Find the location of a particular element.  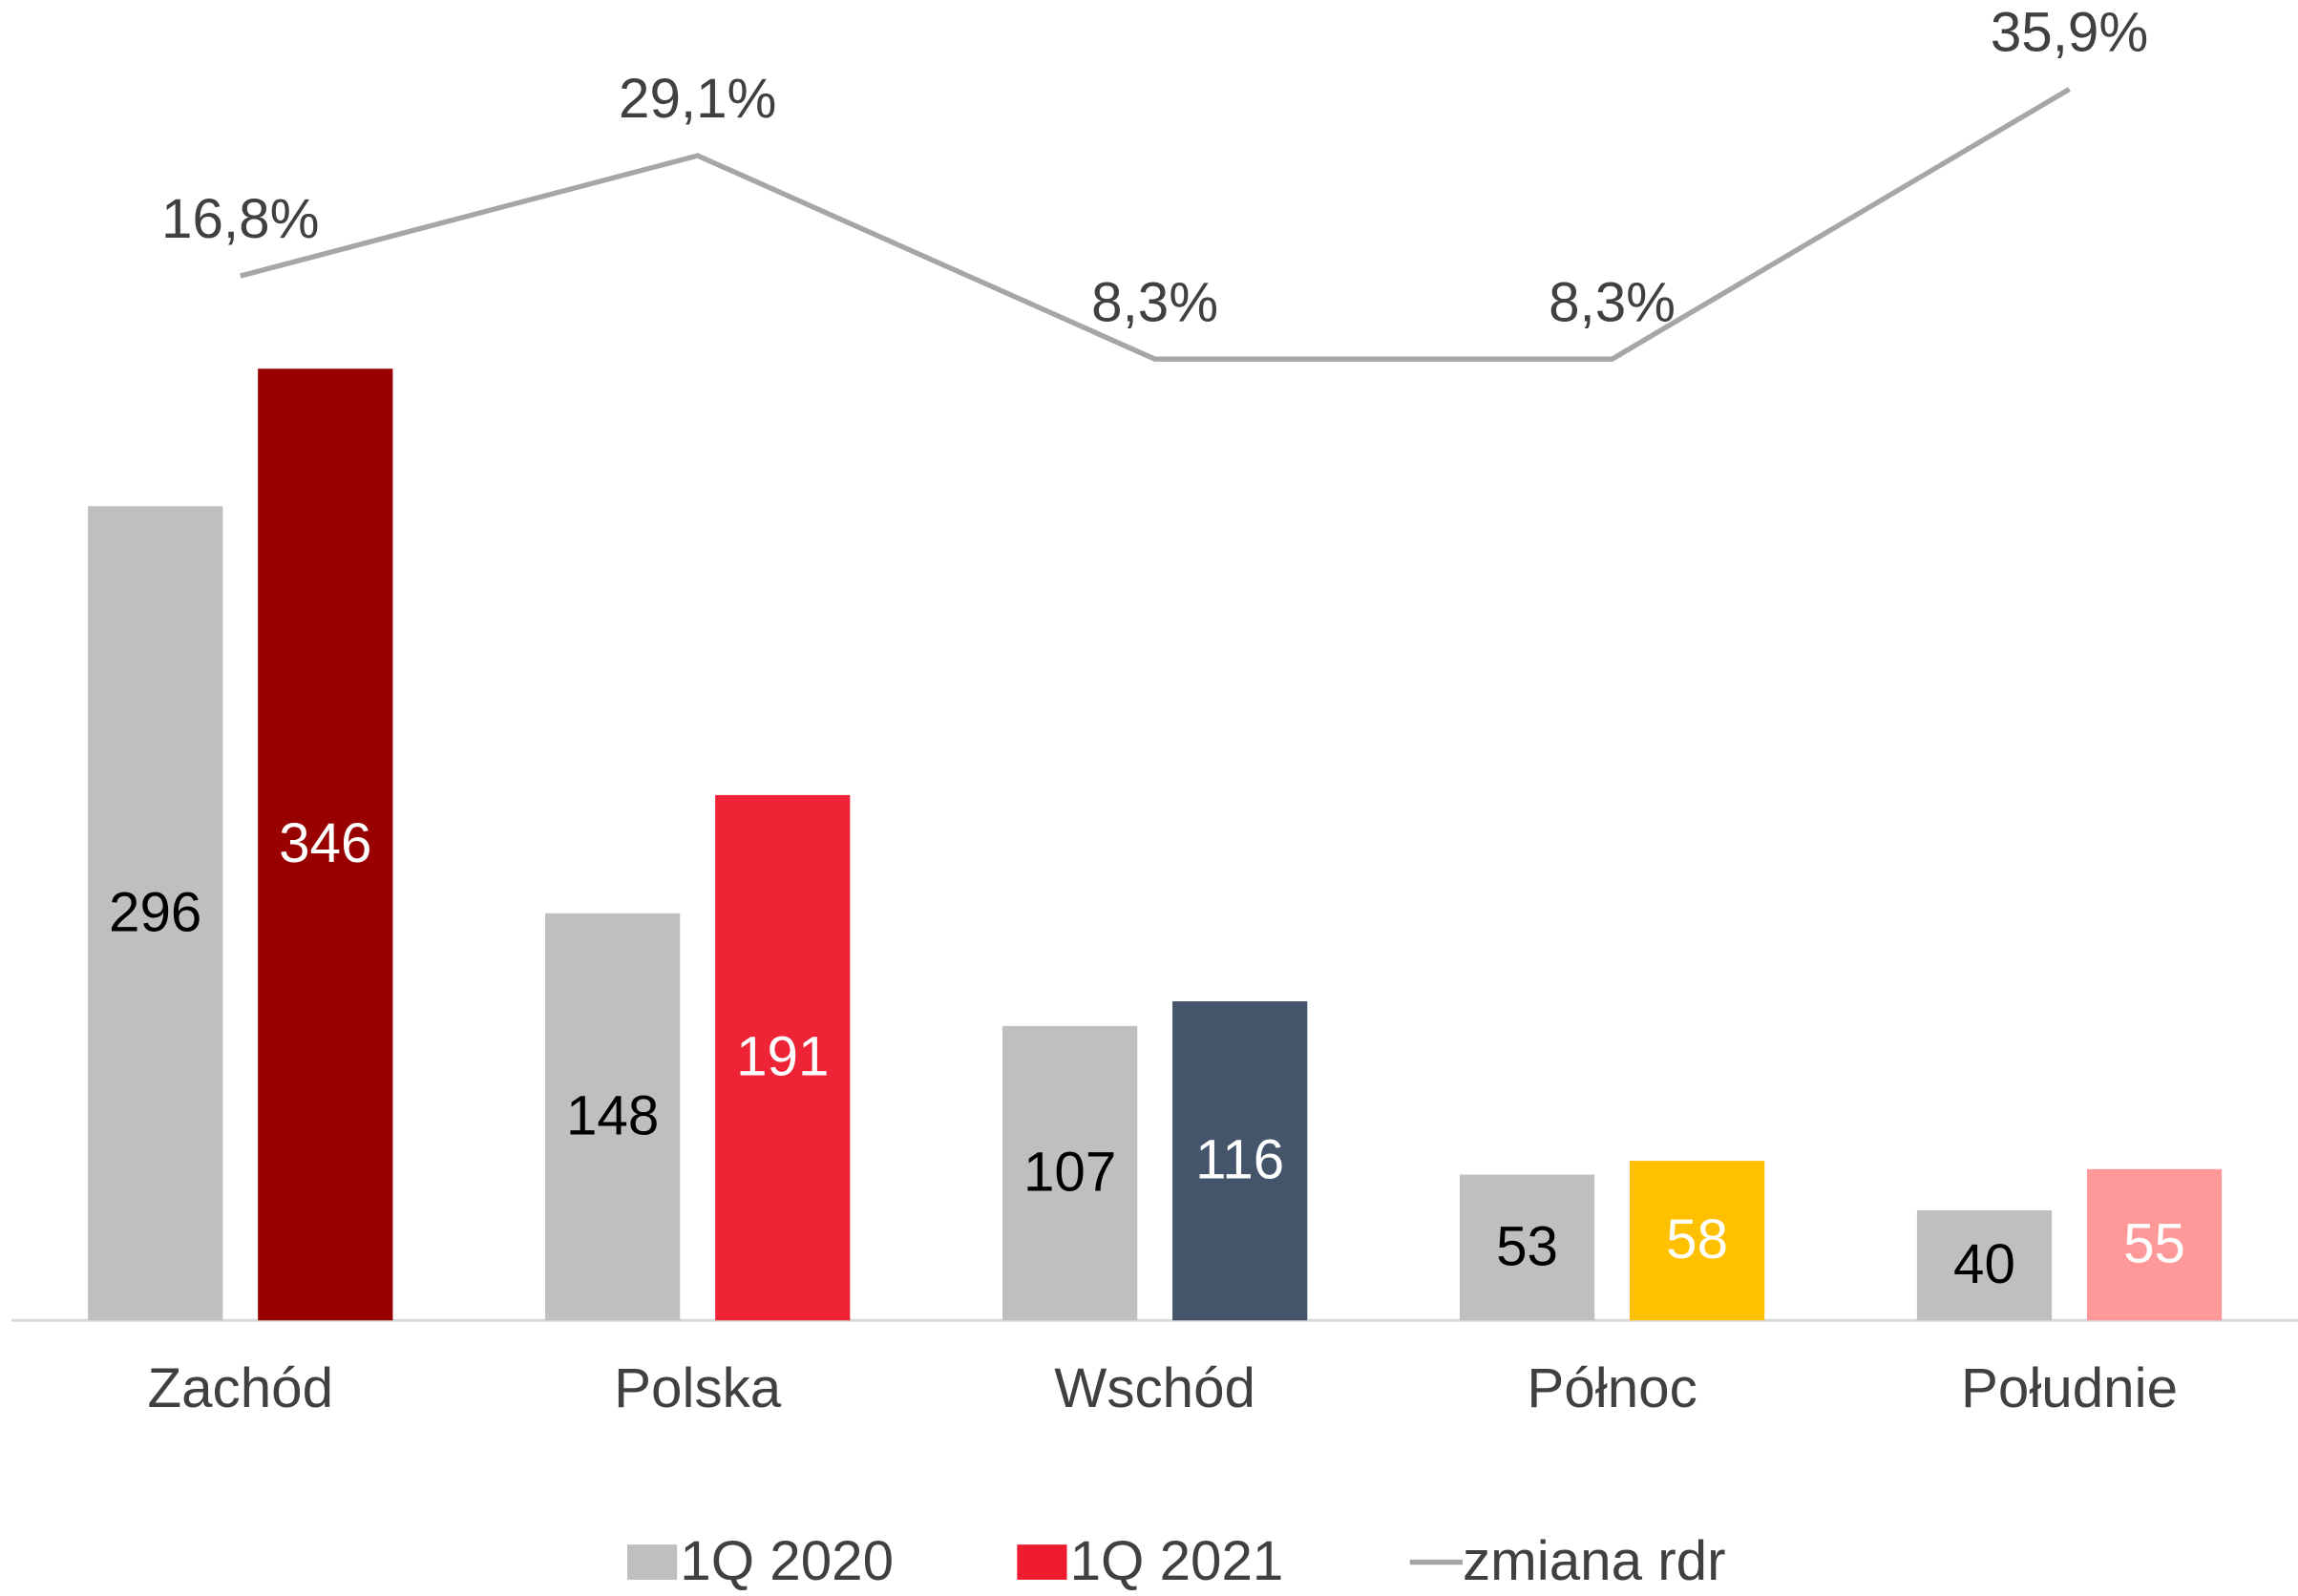

data-label: 16,8% is located at coordinates (240, 219).